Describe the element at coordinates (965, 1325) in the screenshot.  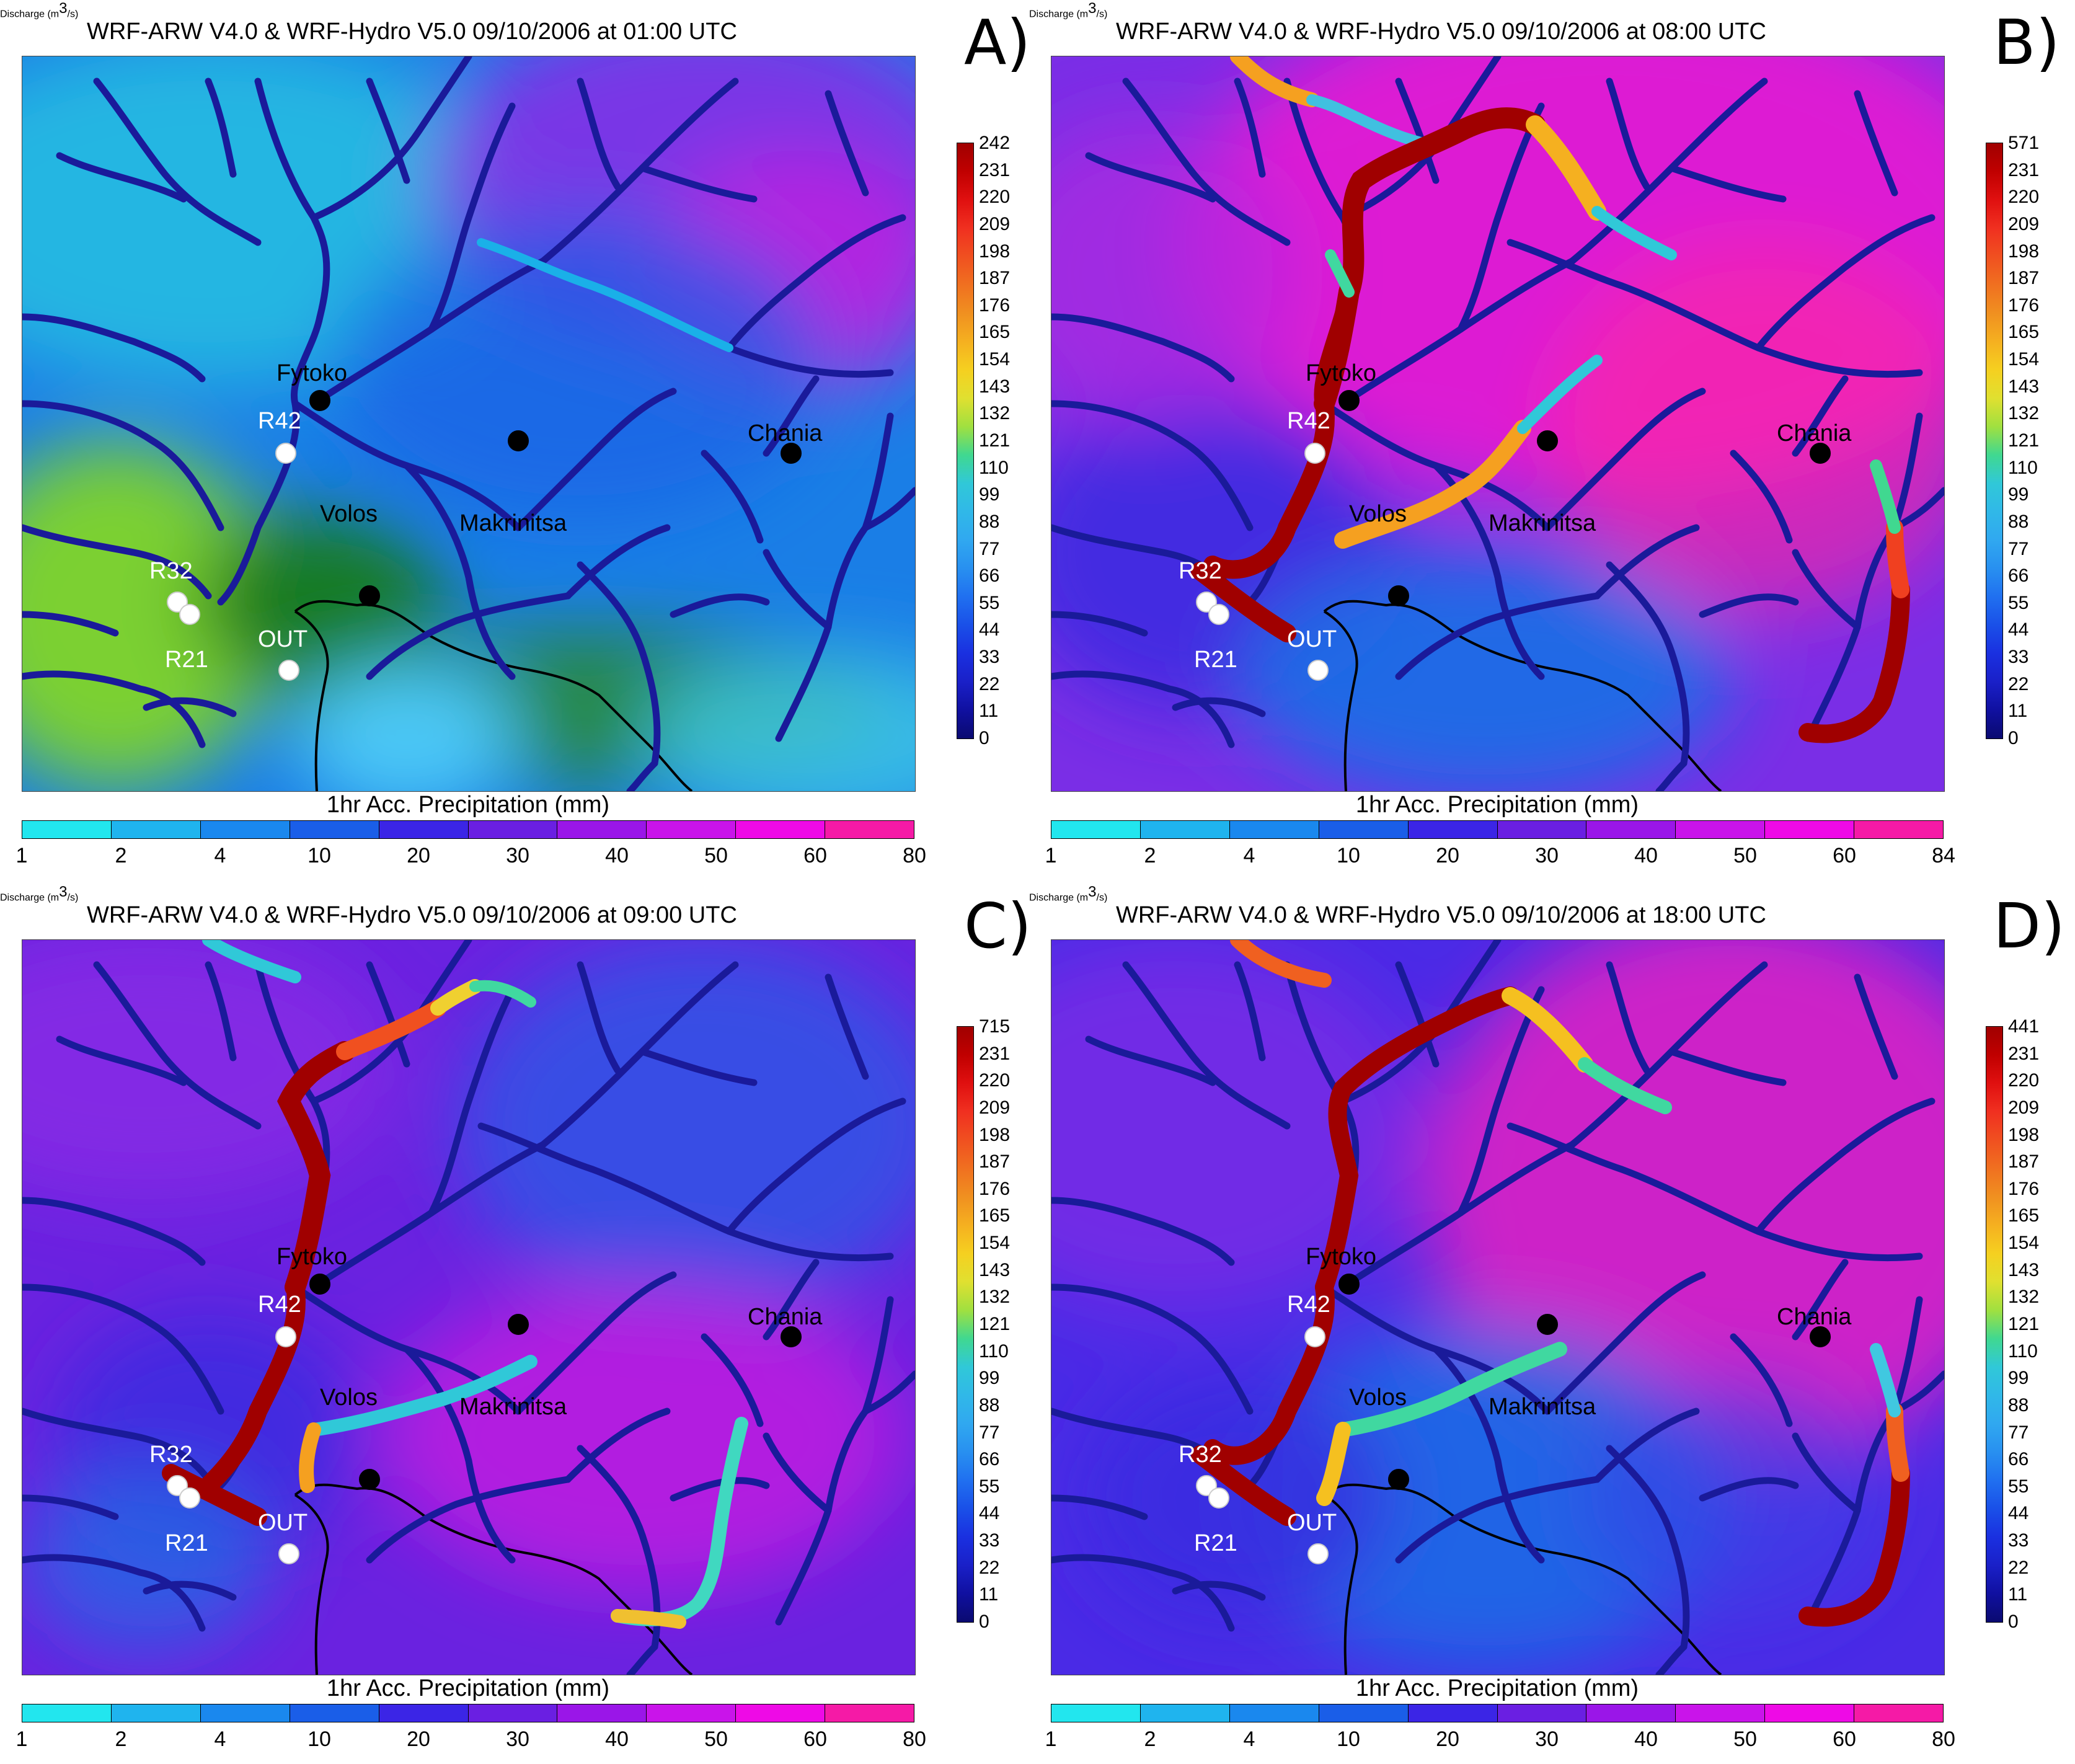
I see `discharge-colorbar-ramp` at that location.